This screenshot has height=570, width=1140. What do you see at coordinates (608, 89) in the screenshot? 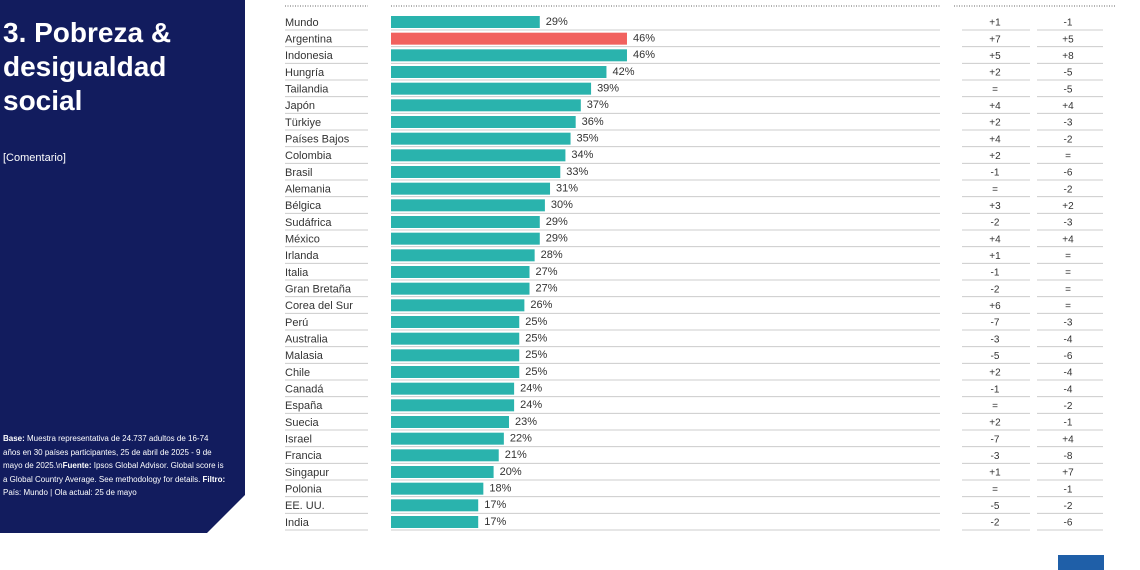
I see `value-label: 39%` at bounding box center [608, 89].